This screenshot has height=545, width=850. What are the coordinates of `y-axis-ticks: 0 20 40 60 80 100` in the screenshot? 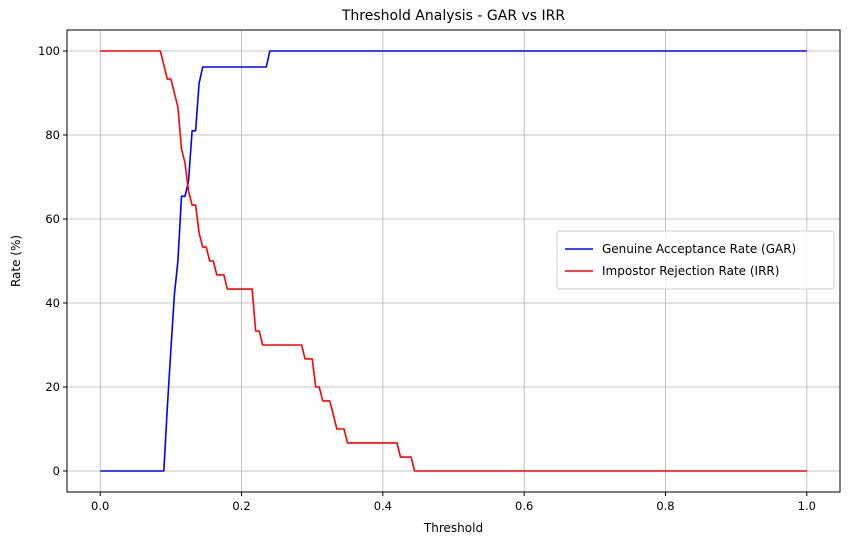 It's located at (52, 261).